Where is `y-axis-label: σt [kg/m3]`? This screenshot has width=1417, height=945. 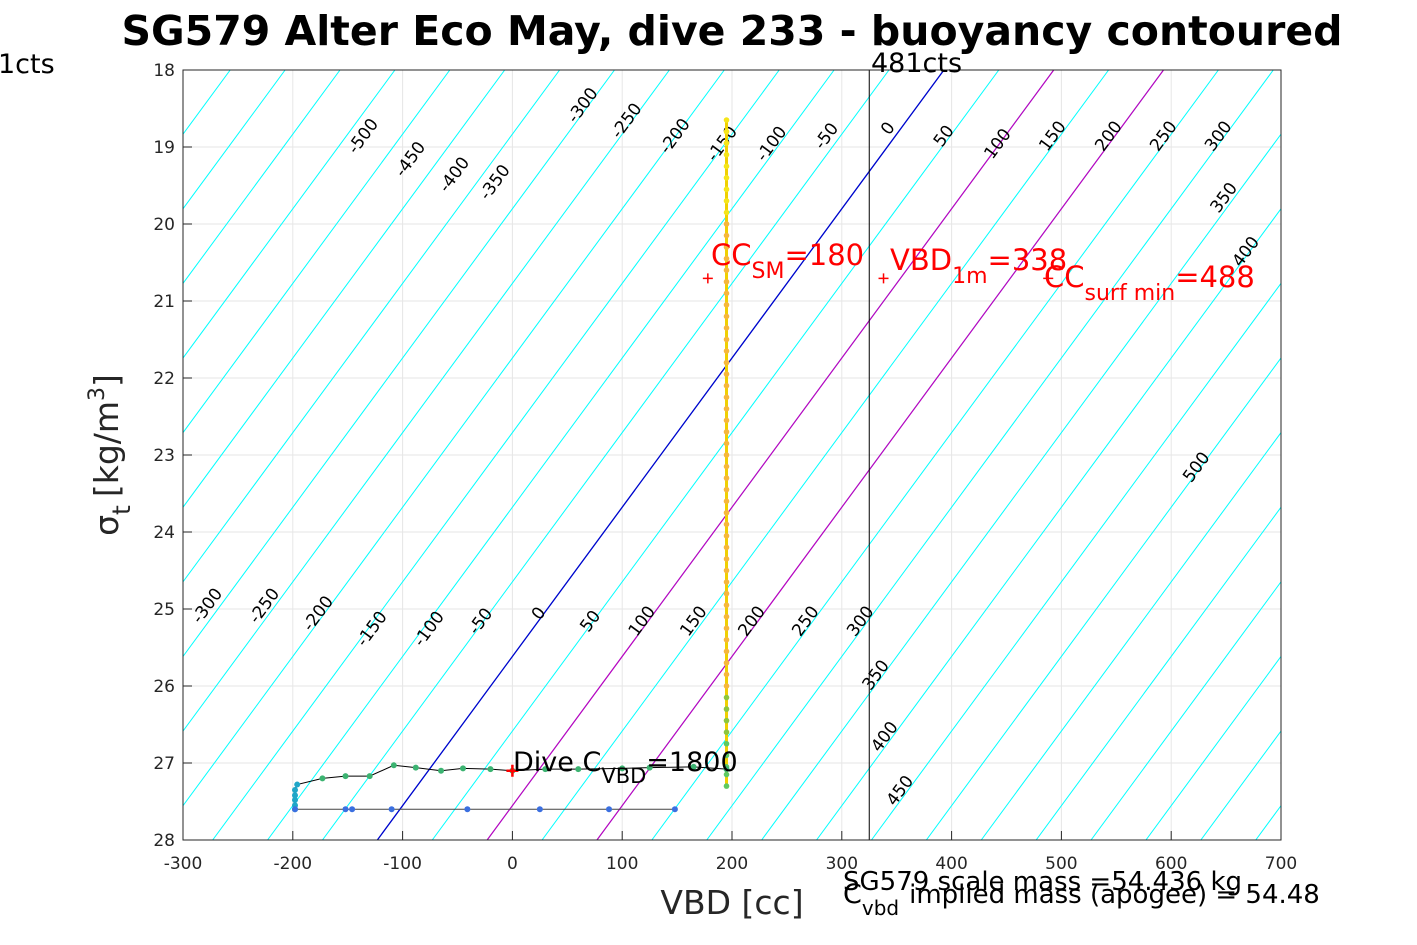
y-axis-label: σt [kg/m3] is located at coordinates (110, 455).